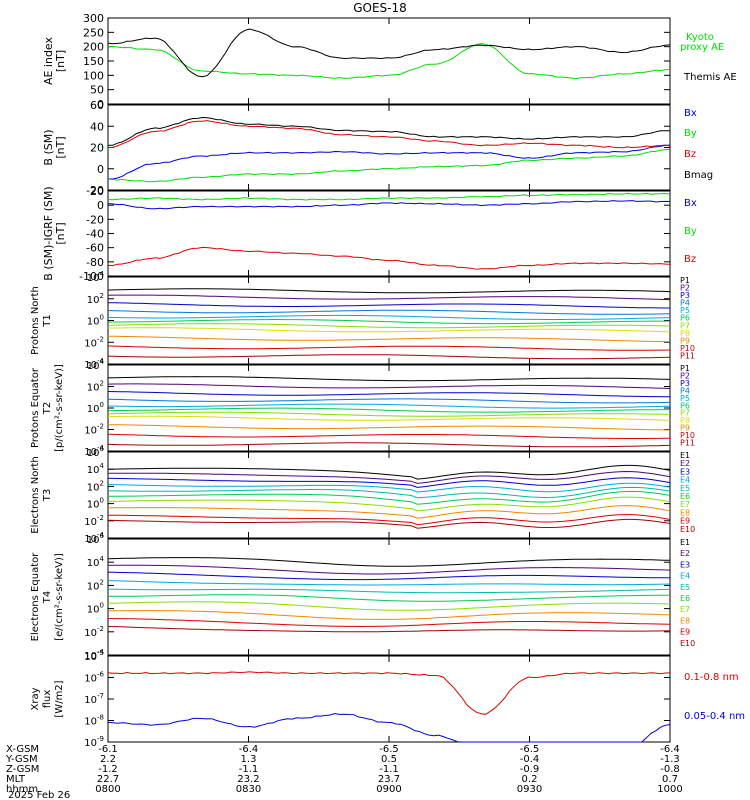 Image resolution: width=750 pixels, height=800 pixels. Describe the element at coordinates (48, 147) in the screenshot. I see `y-axis-label: B (SM)` at that location.